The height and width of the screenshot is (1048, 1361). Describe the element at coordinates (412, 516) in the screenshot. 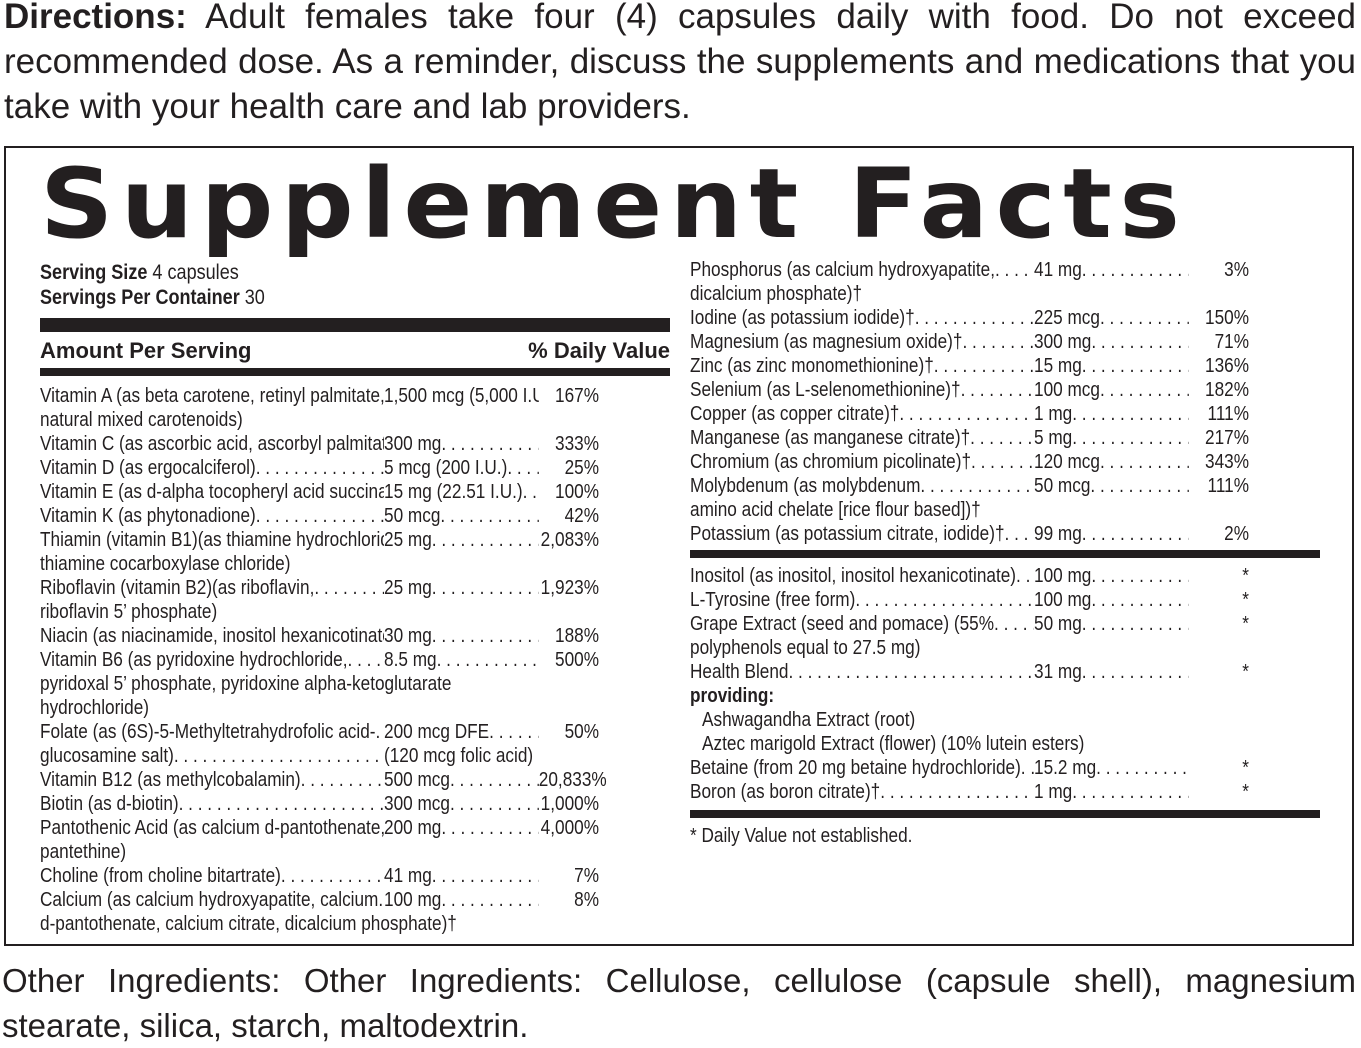

I see `nutrient-amount: 50 mcg` at that location.